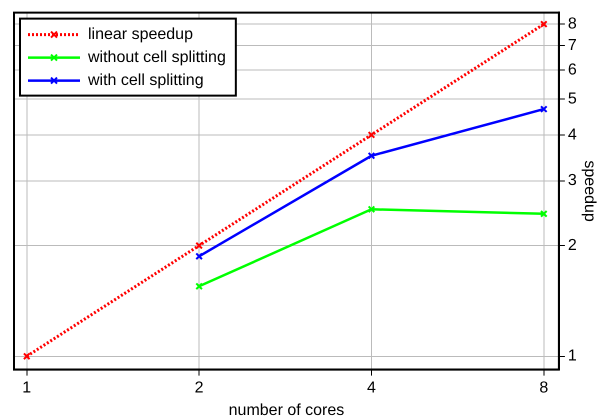  Describe the element at coordinates (572, 245) in the screenshot. I see `y-tick-label: 2` at that location.